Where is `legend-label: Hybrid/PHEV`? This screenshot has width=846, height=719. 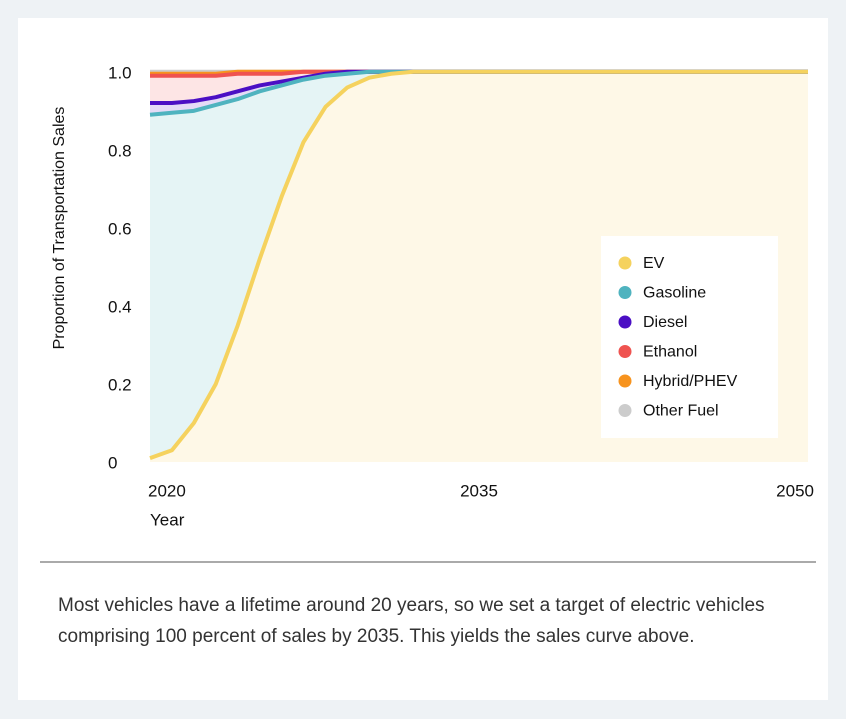 legend-label: Hybrid/PHEV is located at coordinates (690, 381).